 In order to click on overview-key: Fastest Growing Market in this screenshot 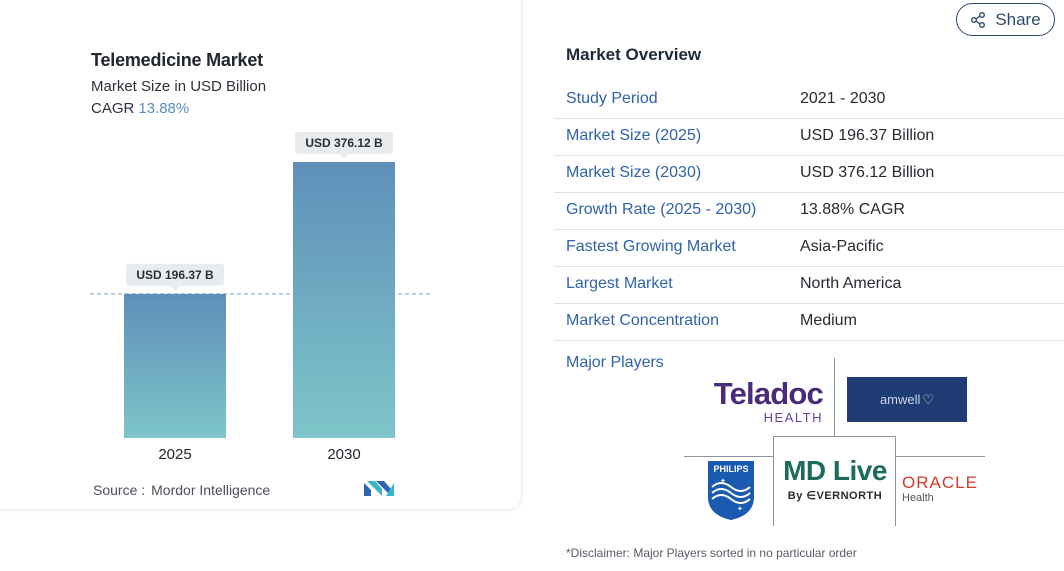, I will do `click(651, 246)`.